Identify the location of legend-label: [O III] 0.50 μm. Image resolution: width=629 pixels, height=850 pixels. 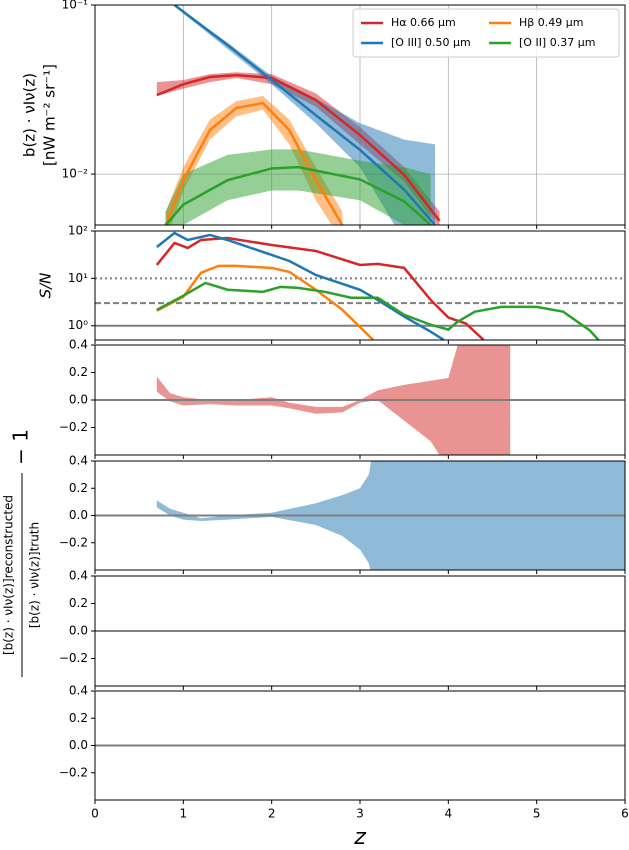
(431, 42).